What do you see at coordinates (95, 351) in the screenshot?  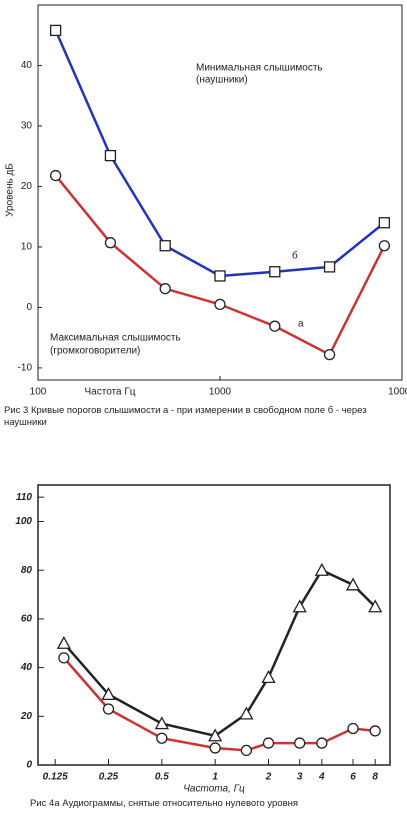 I see `annotation: (громкоговорители)` at bounding box center [95, 351].